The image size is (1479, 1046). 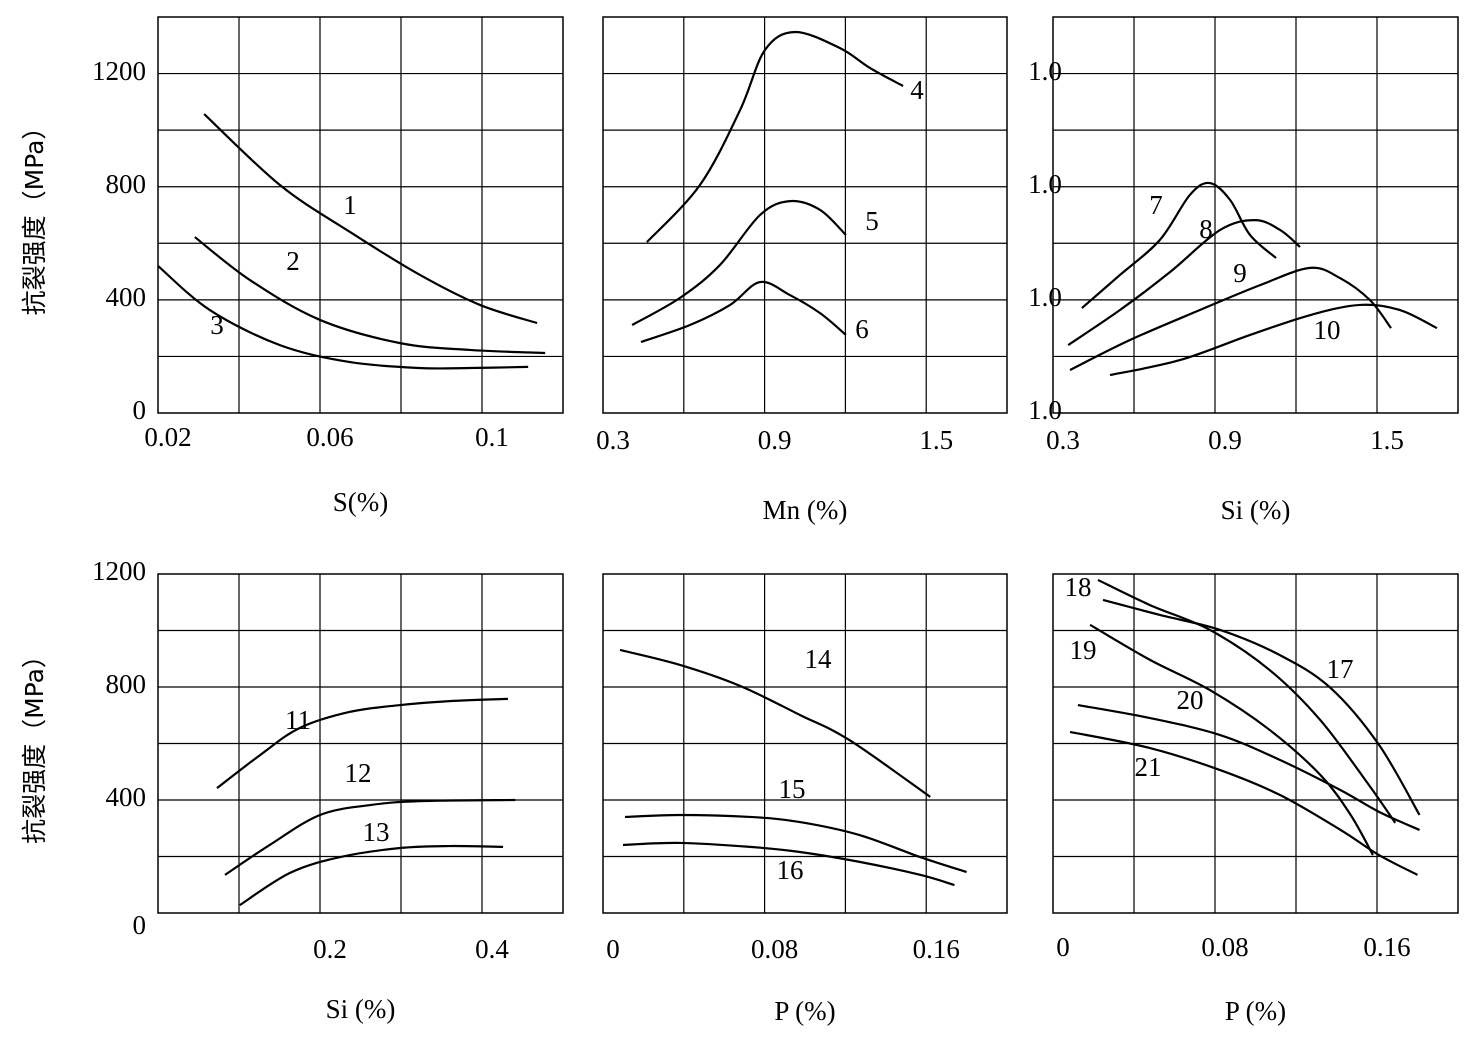 I want to click on curve-label: 10, so click(x=1327, y=330).